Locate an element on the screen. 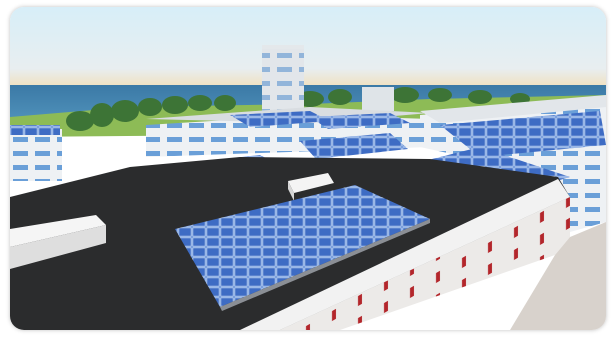 Image resolution: width=616 pixels, height=337 pixels. rooftop-box-right is located at coordinates (311, 187).